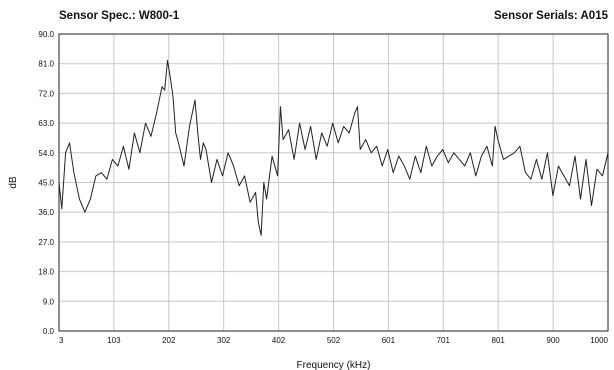 This screenshot has width=614, height=370. Describe the element at coordinates (46, 153) in the screenshot. I see `y-tick-label: 54.0` at that location.